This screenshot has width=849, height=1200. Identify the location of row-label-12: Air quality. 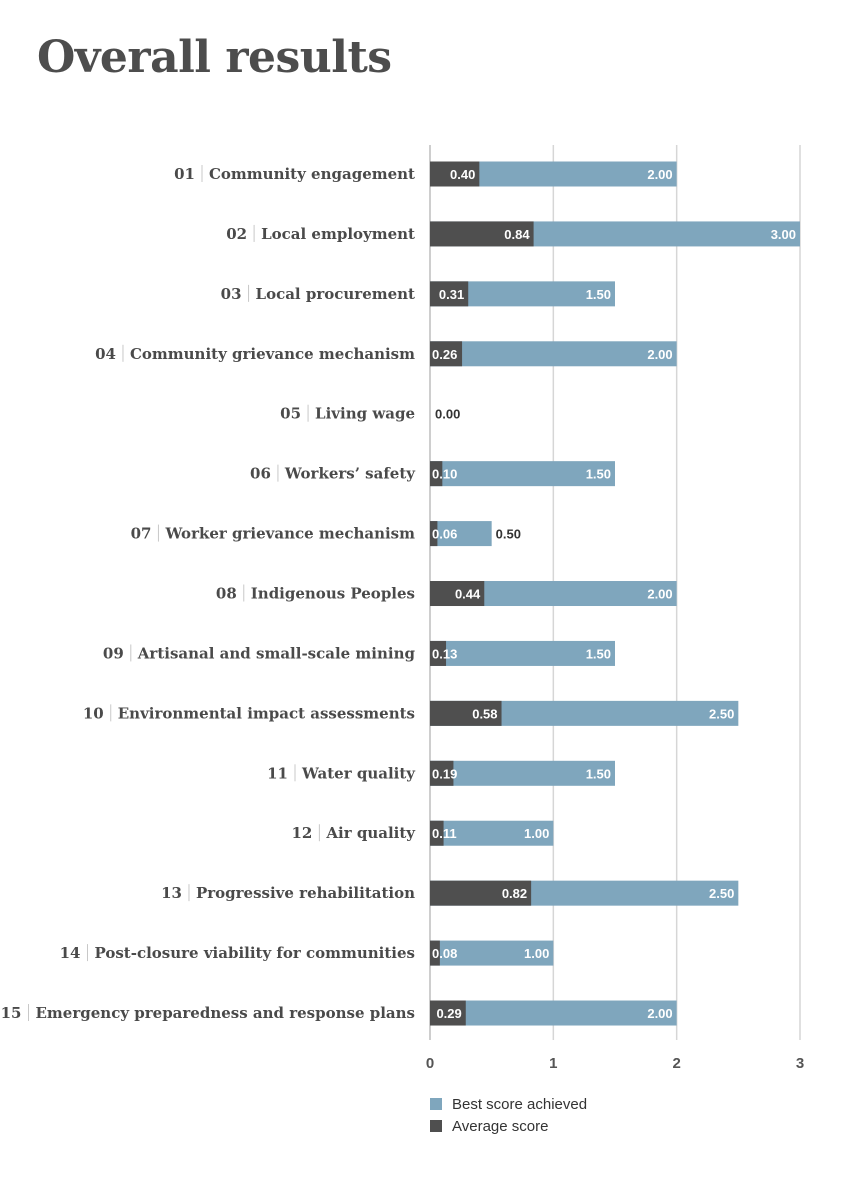
(370, 833).